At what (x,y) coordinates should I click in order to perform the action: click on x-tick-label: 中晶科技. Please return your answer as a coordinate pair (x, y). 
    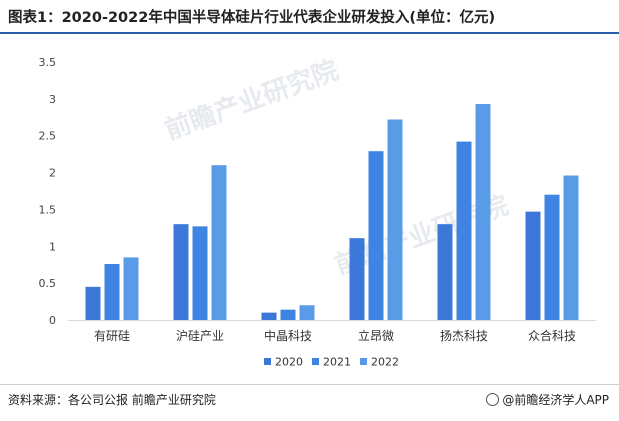
    Looking at the image, I should click on (288, 335).